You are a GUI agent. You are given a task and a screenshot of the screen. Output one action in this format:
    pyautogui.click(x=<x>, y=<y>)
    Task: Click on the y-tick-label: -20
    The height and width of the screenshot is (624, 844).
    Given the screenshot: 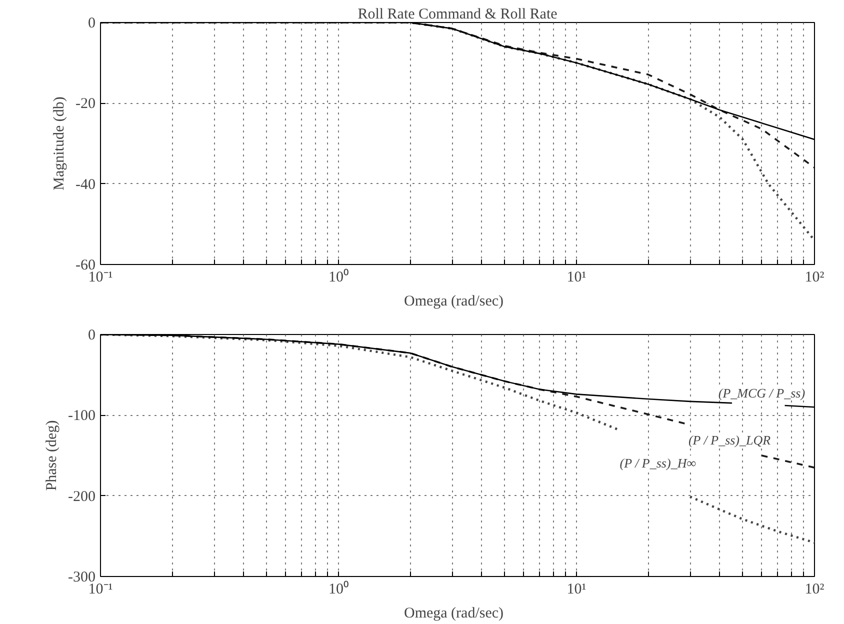 What is the action you would take?
    pyautogui.click(x=86, y=104)
    